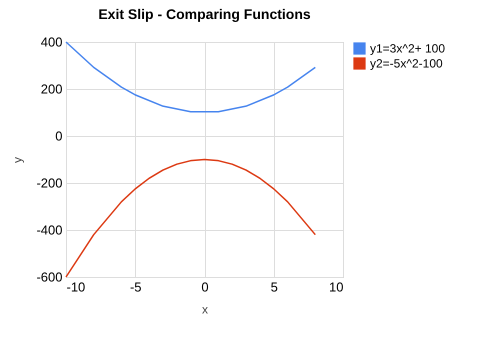  What do you see at coordinates (17, 160) in the screenshot?
I see `y-axis-title: y` at bounding box center [17, 160].